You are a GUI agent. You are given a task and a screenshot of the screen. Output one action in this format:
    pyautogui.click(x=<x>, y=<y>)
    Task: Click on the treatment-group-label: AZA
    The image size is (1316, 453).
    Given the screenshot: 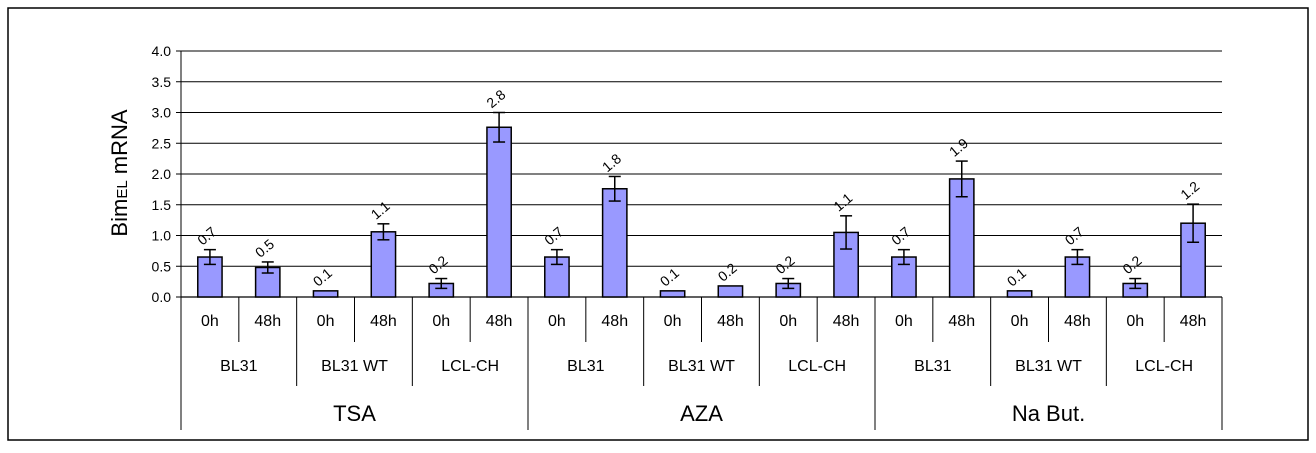 What is the action you would take?
    pyautogui.click(x=701, y=413)
    